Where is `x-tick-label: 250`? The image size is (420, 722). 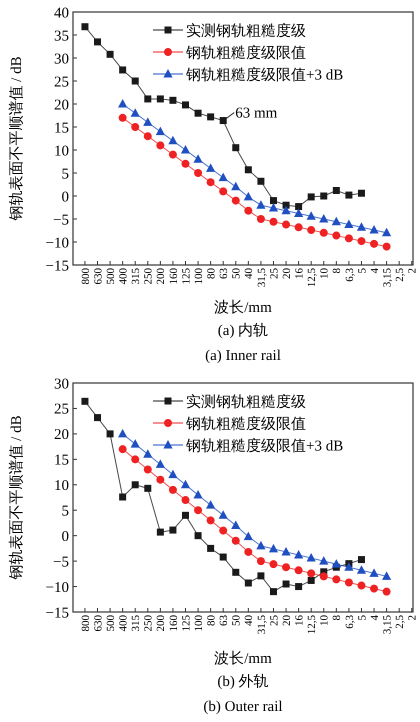 x-tick-label: 250 is located at coordinates (148, 623).